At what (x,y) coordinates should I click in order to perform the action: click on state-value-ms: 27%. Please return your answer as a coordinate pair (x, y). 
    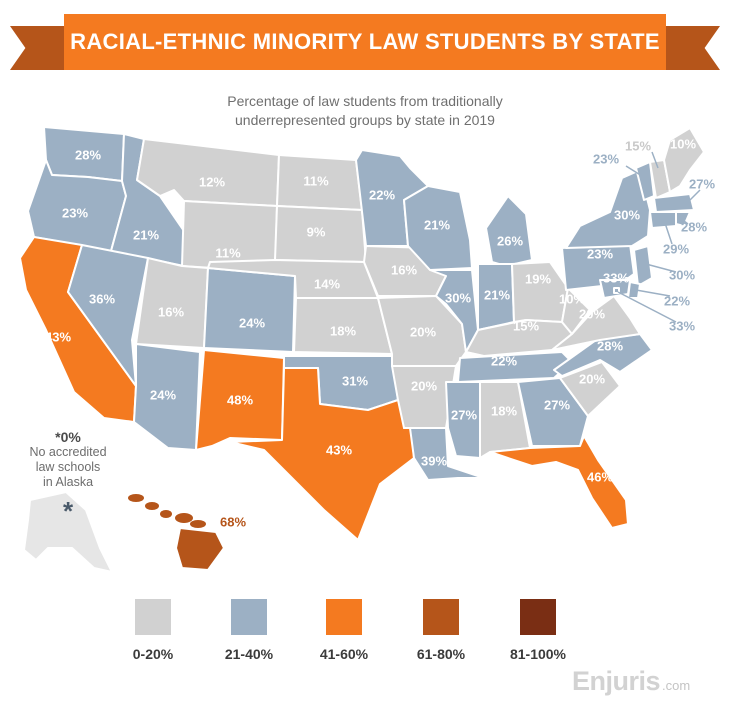
    Looking at the image, I should click on (464, 414).